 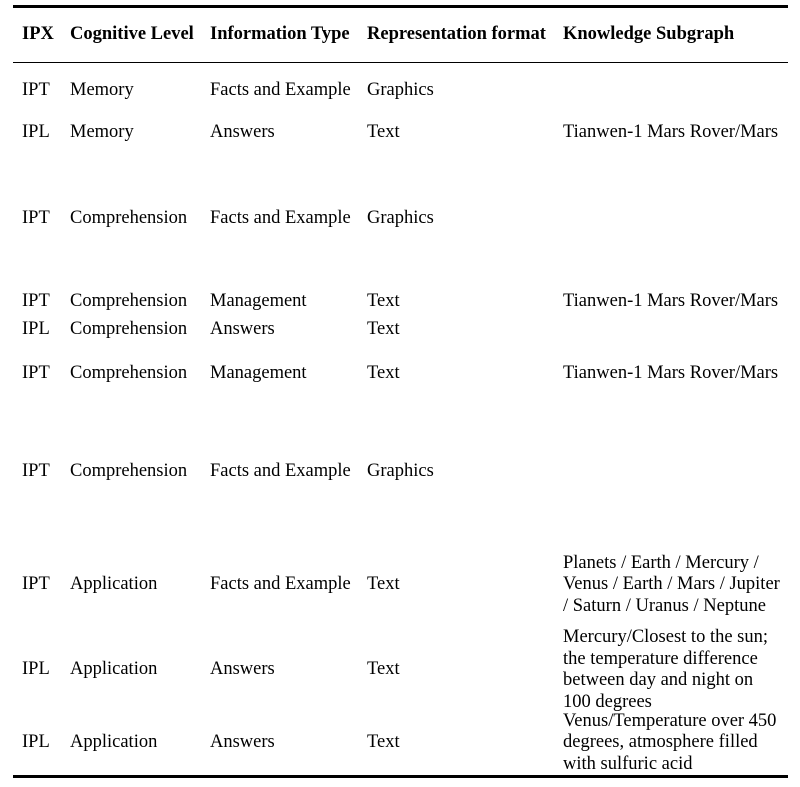 I want to click on header-cell-ipx: IPX, so click(x=38, y=33).